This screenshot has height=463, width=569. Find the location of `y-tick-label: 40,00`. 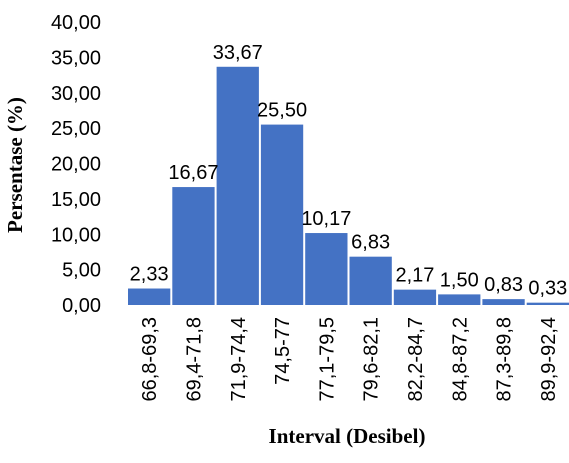

y-tick-label: 40,00 is located at coordinates (76, 23).